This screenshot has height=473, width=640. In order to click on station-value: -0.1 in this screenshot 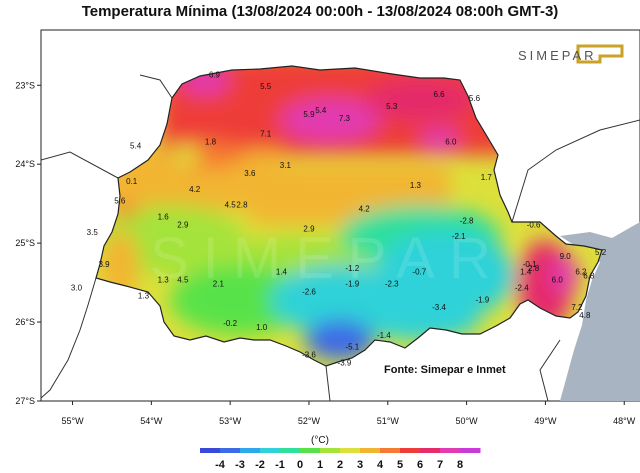, I will do `click(530, 264)`.